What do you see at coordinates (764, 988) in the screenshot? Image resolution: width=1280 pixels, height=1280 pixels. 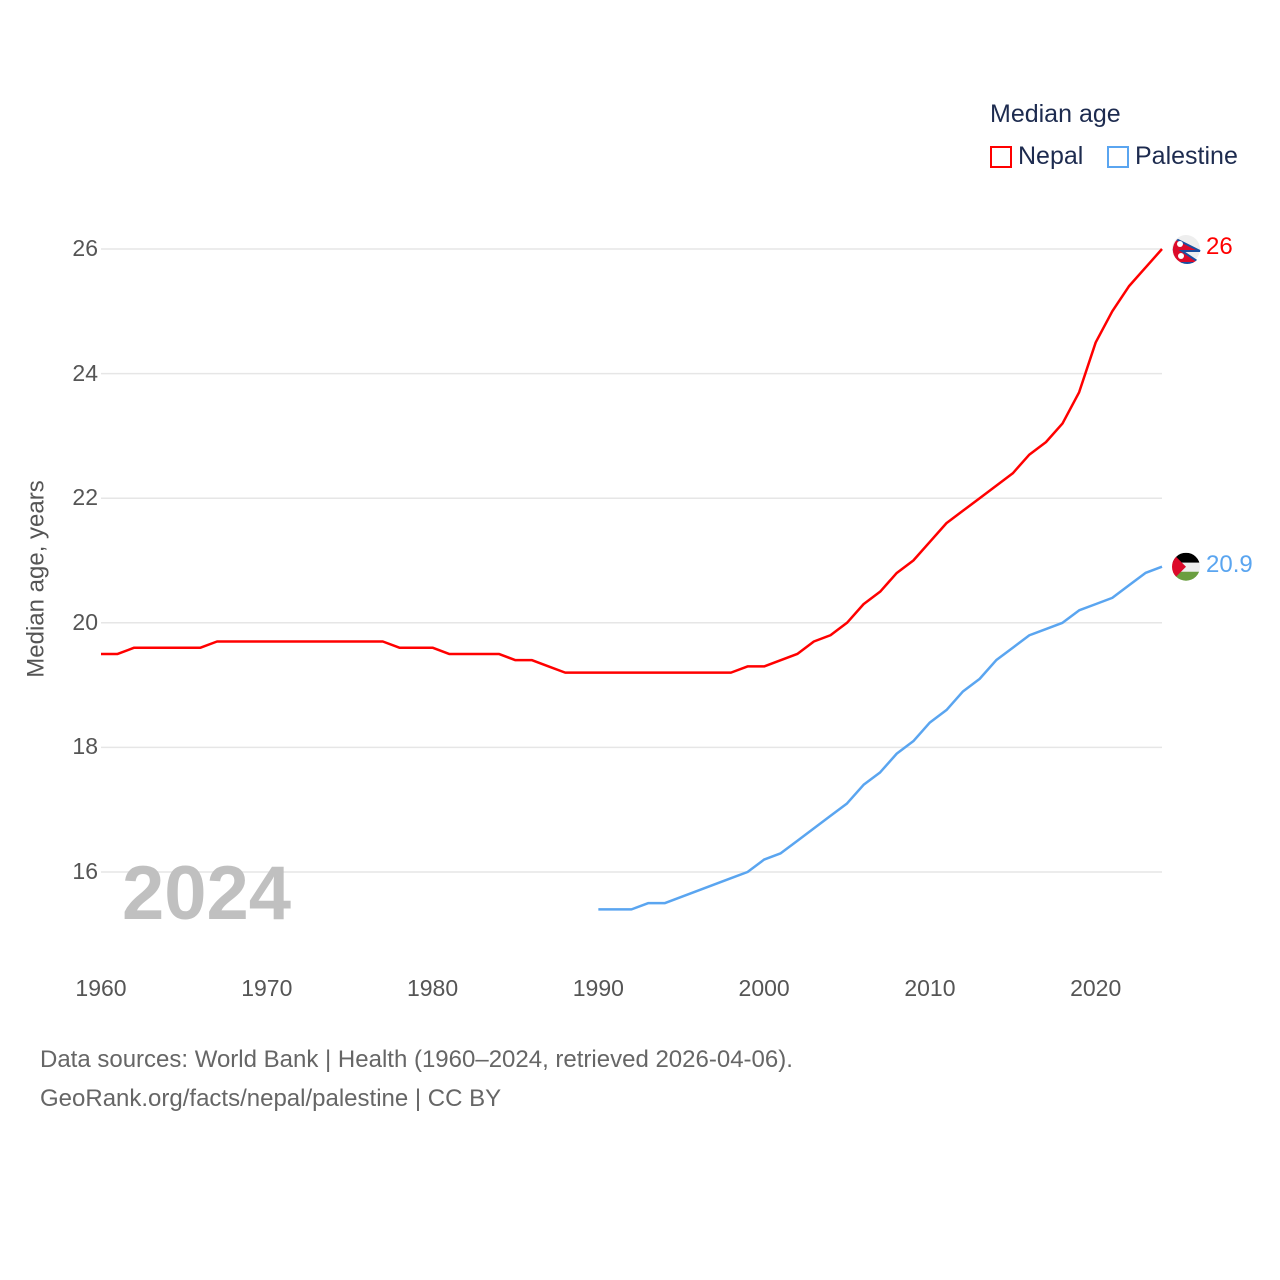 I see `x-tick-label: 2000` at bounding box center [764, 988].